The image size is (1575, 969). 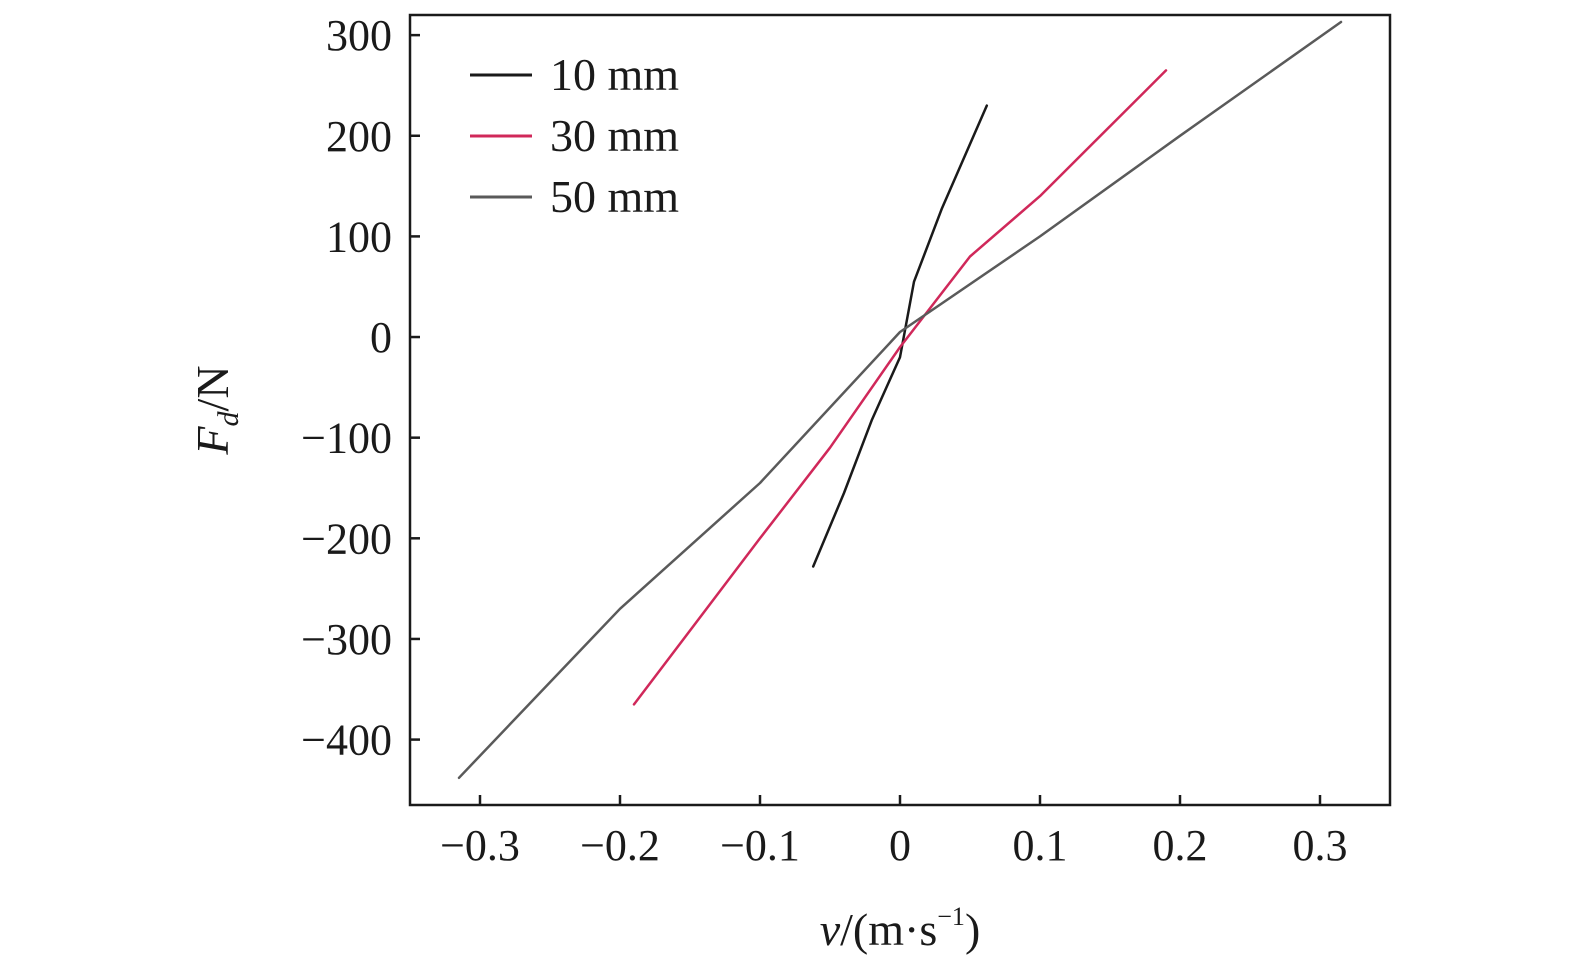 What do you see at coordinates (1040, 845) in the screenshot?
I see `x-tick-label: 0.1` at bounding box center [1040, 845].